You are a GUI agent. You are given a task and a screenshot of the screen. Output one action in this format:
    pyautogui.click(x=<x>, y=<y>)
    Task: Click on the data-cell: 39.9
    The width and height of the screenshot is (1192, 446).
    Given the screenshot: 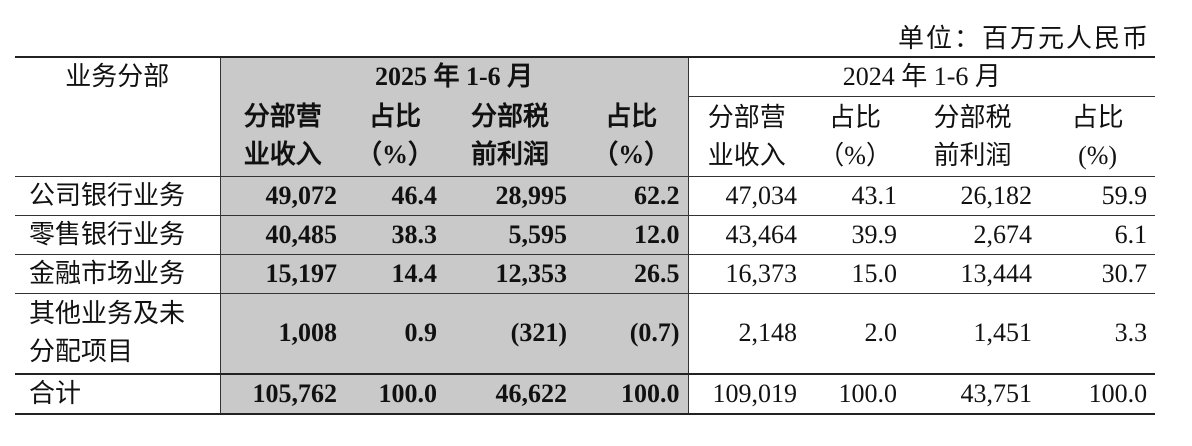 What is the action you would take?
    pyautogui.click(x=855, y=235)
    